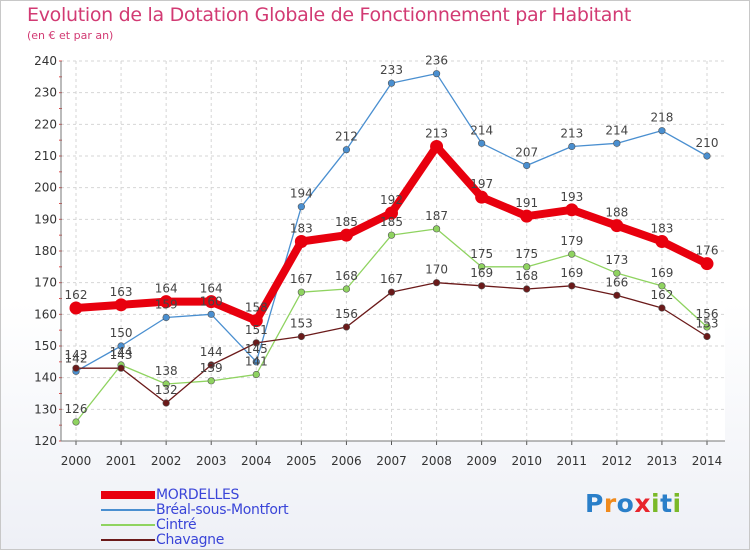 The image size is (750, 551). I want to click on data-label: 193, so click(571, 197).